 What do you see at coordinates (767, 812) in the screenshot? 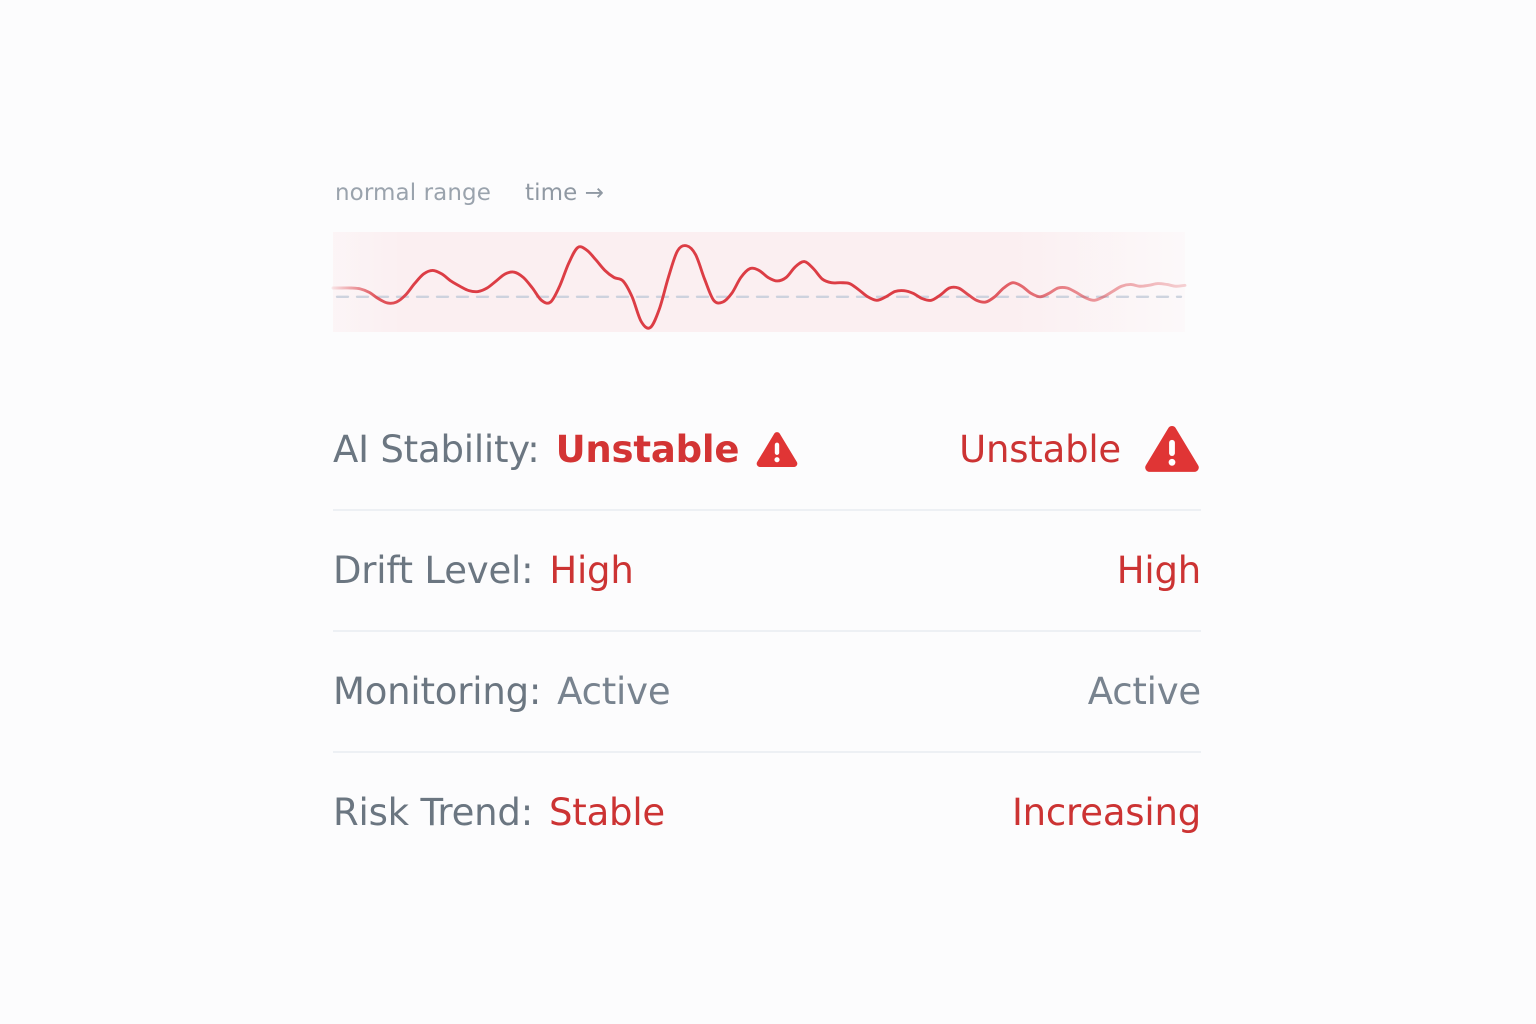
I see `metric-row-risk-trend: Risk Trend: Stable Increasing` at bounding box center [767, 812].